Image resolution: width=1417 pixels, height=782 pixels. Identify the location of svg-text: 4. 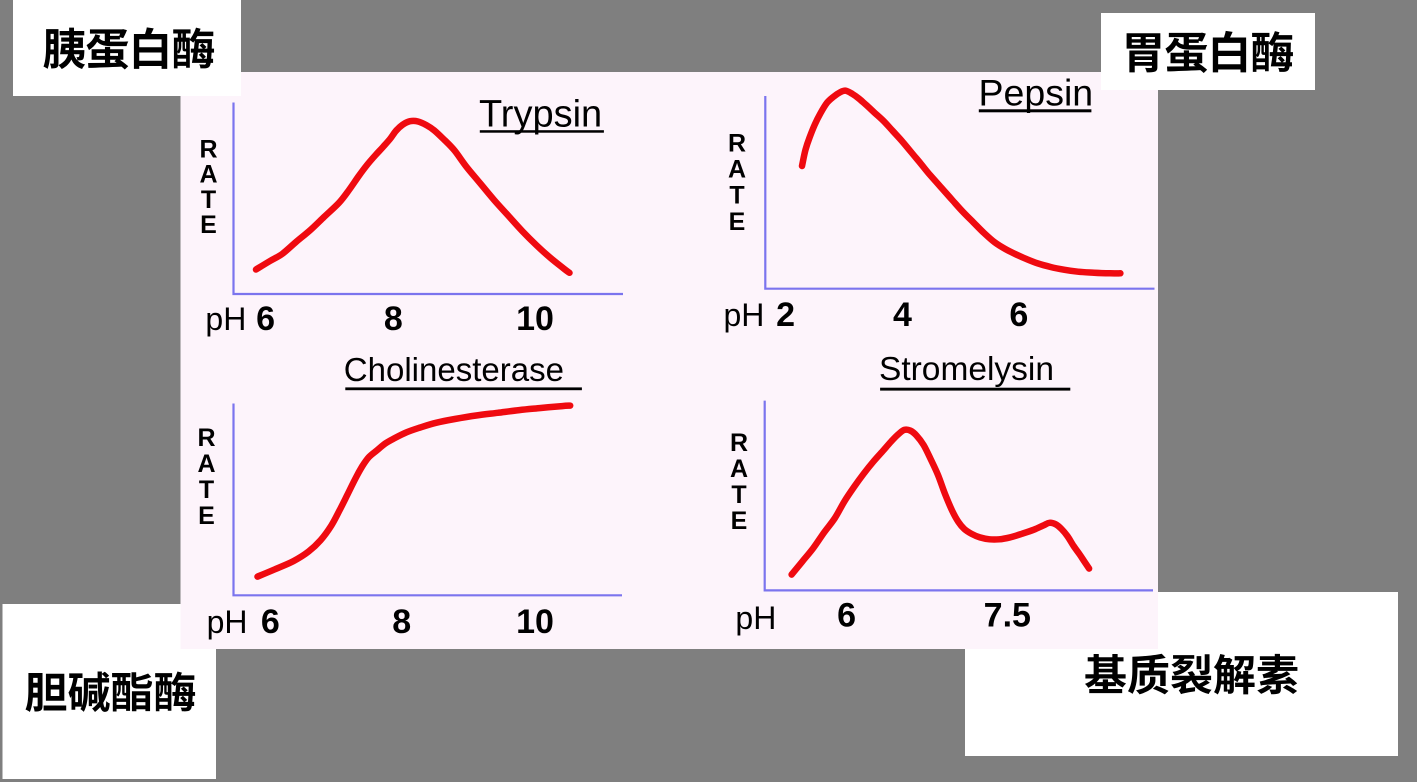
(902, 315).